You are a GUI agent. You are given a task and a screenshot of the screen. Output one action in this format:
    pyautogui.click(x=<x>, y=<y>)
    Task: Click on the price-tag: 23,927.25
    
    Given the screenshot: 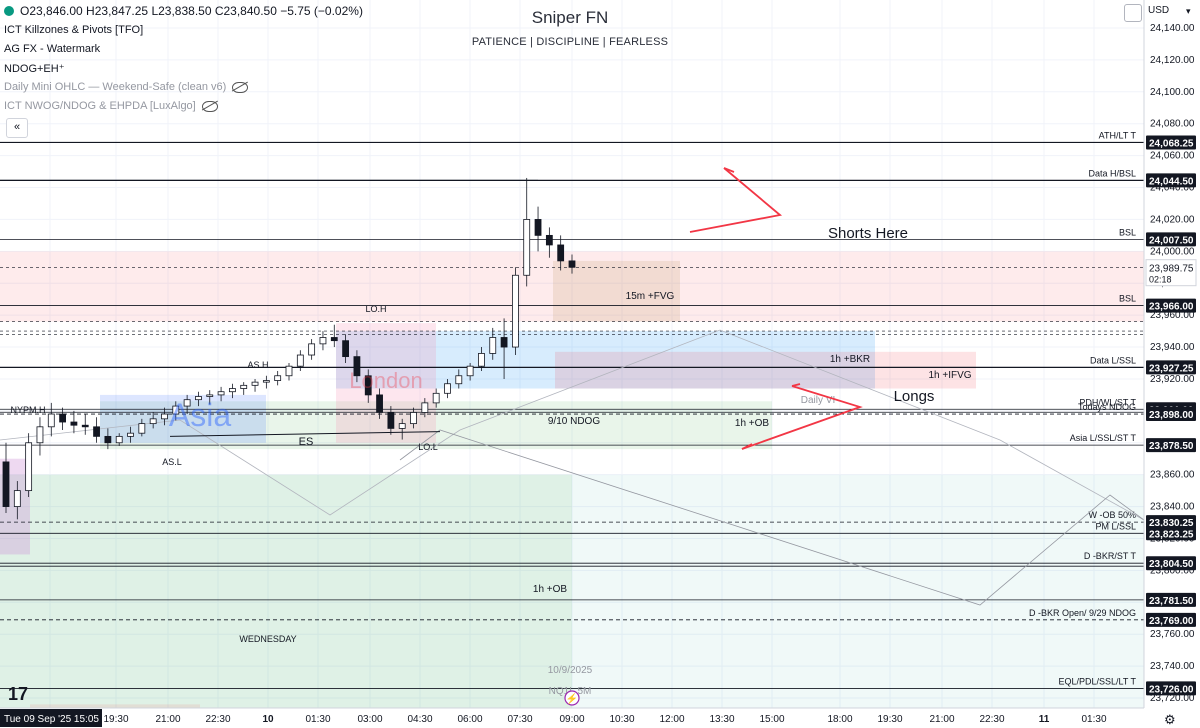 What is the action you would take?
    pyautogui.click(x=1171, y=368)
    